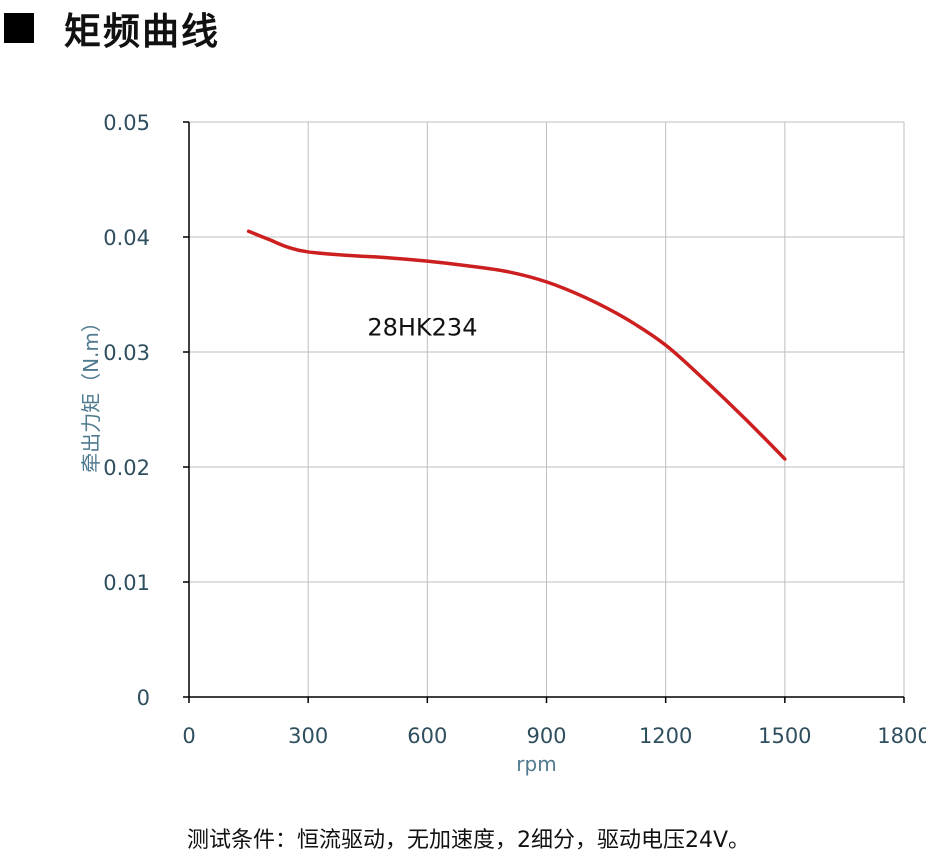 The width and height of the screenshot is (926, 858). What do you see at coordinates (142, 31) in the screenshot?
I see `chart-heading-title: 矩频曲线` at bounding box center [142, 31].